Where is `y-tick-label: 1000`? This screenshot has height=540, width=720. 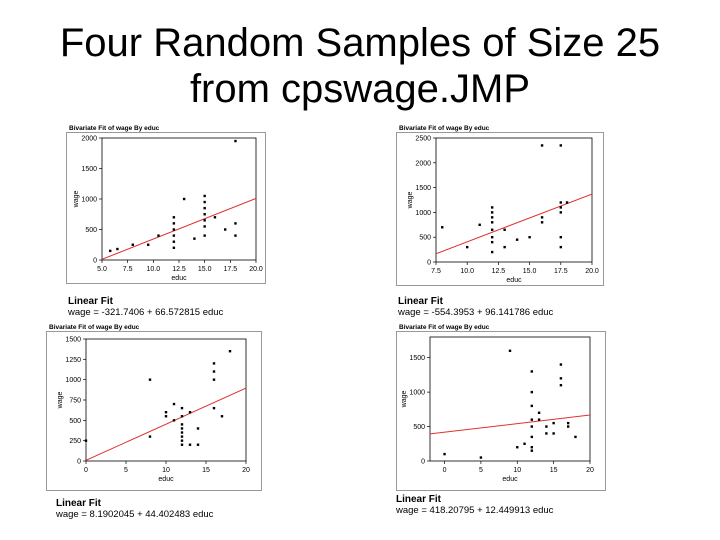 y-tick-label: 1000 is located at coordinates (423, 213).